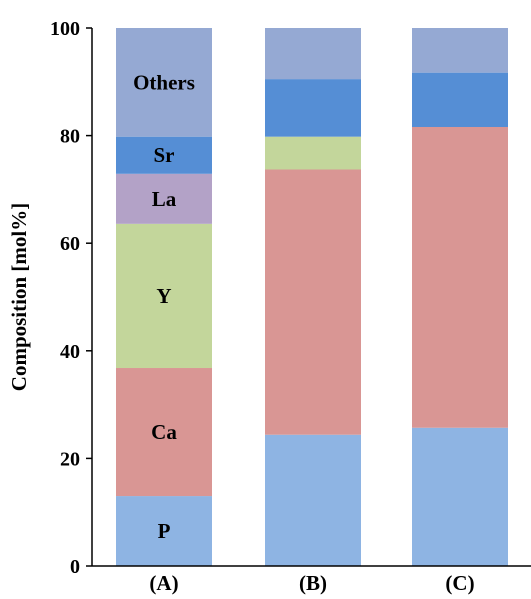  Describe the element at coordinates (70, 352) in the screenshot. I see `y-tick-label: 40` at that location.